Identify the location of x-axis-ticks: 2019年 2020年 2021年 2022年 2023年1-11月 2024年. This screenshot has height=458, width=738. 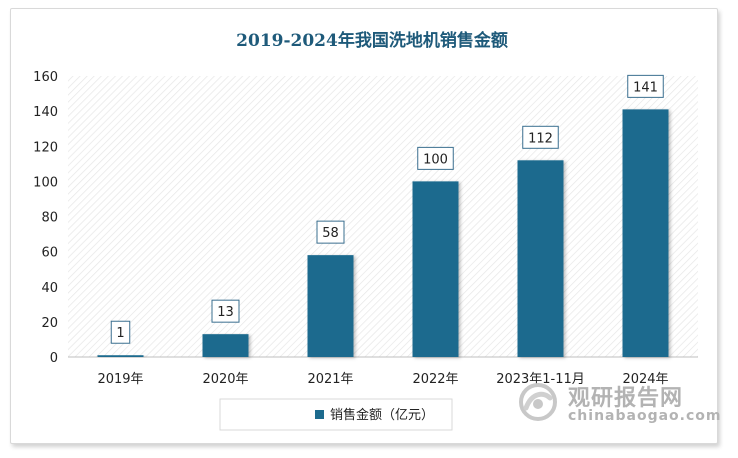
(382, 379).